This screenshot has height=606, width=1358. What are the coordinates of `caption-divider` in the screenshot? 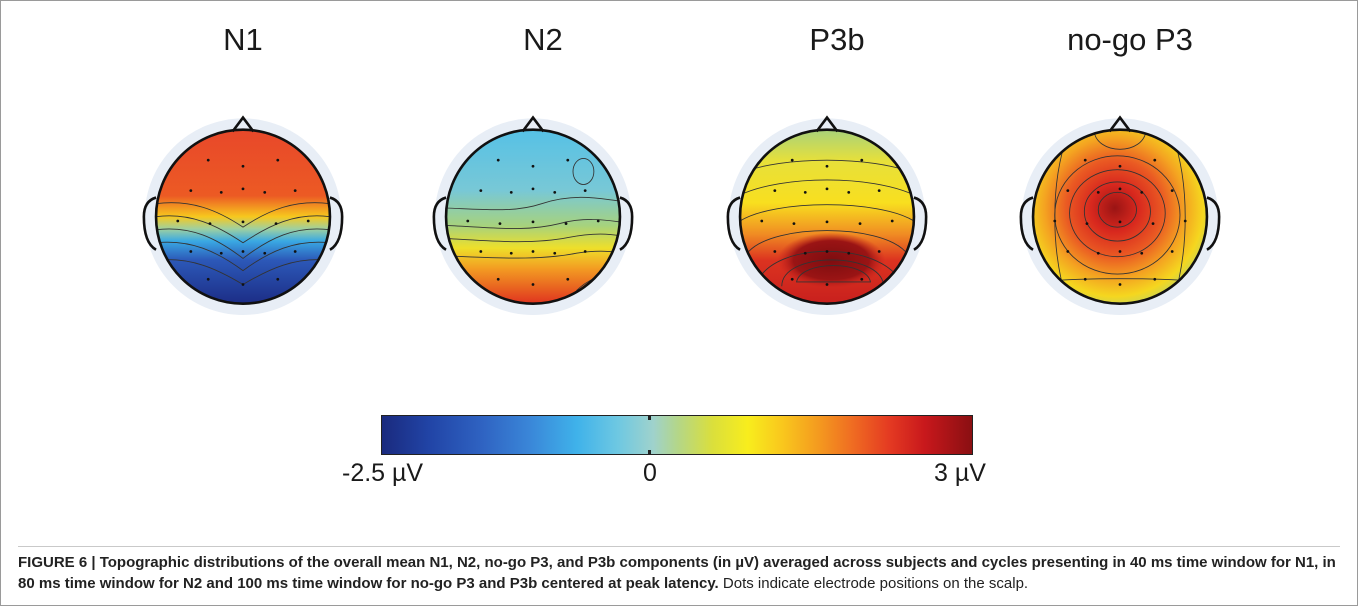 It's located at (679, 546).